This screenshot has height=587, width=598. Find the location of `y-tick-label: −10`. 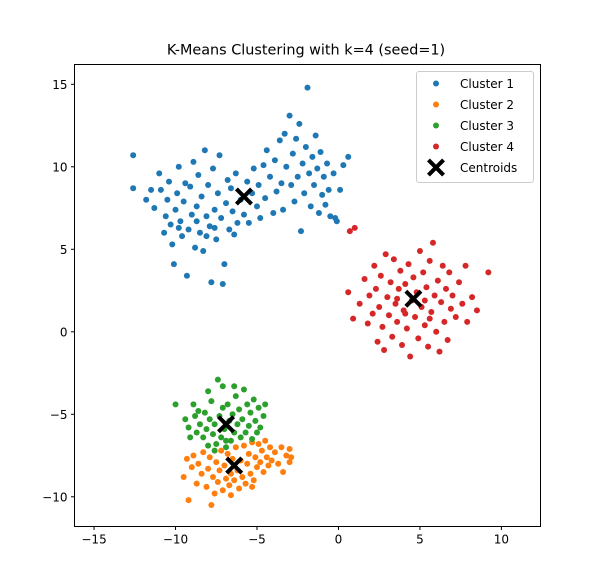

y-tick-label: −10 is located at coordinates (54, 497).